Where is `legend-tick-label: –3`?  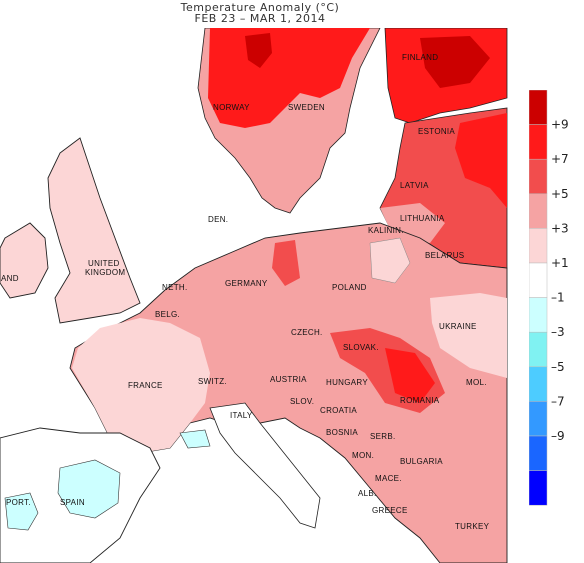
legend-tick-label: –3 is located at coordinates (558, 332).